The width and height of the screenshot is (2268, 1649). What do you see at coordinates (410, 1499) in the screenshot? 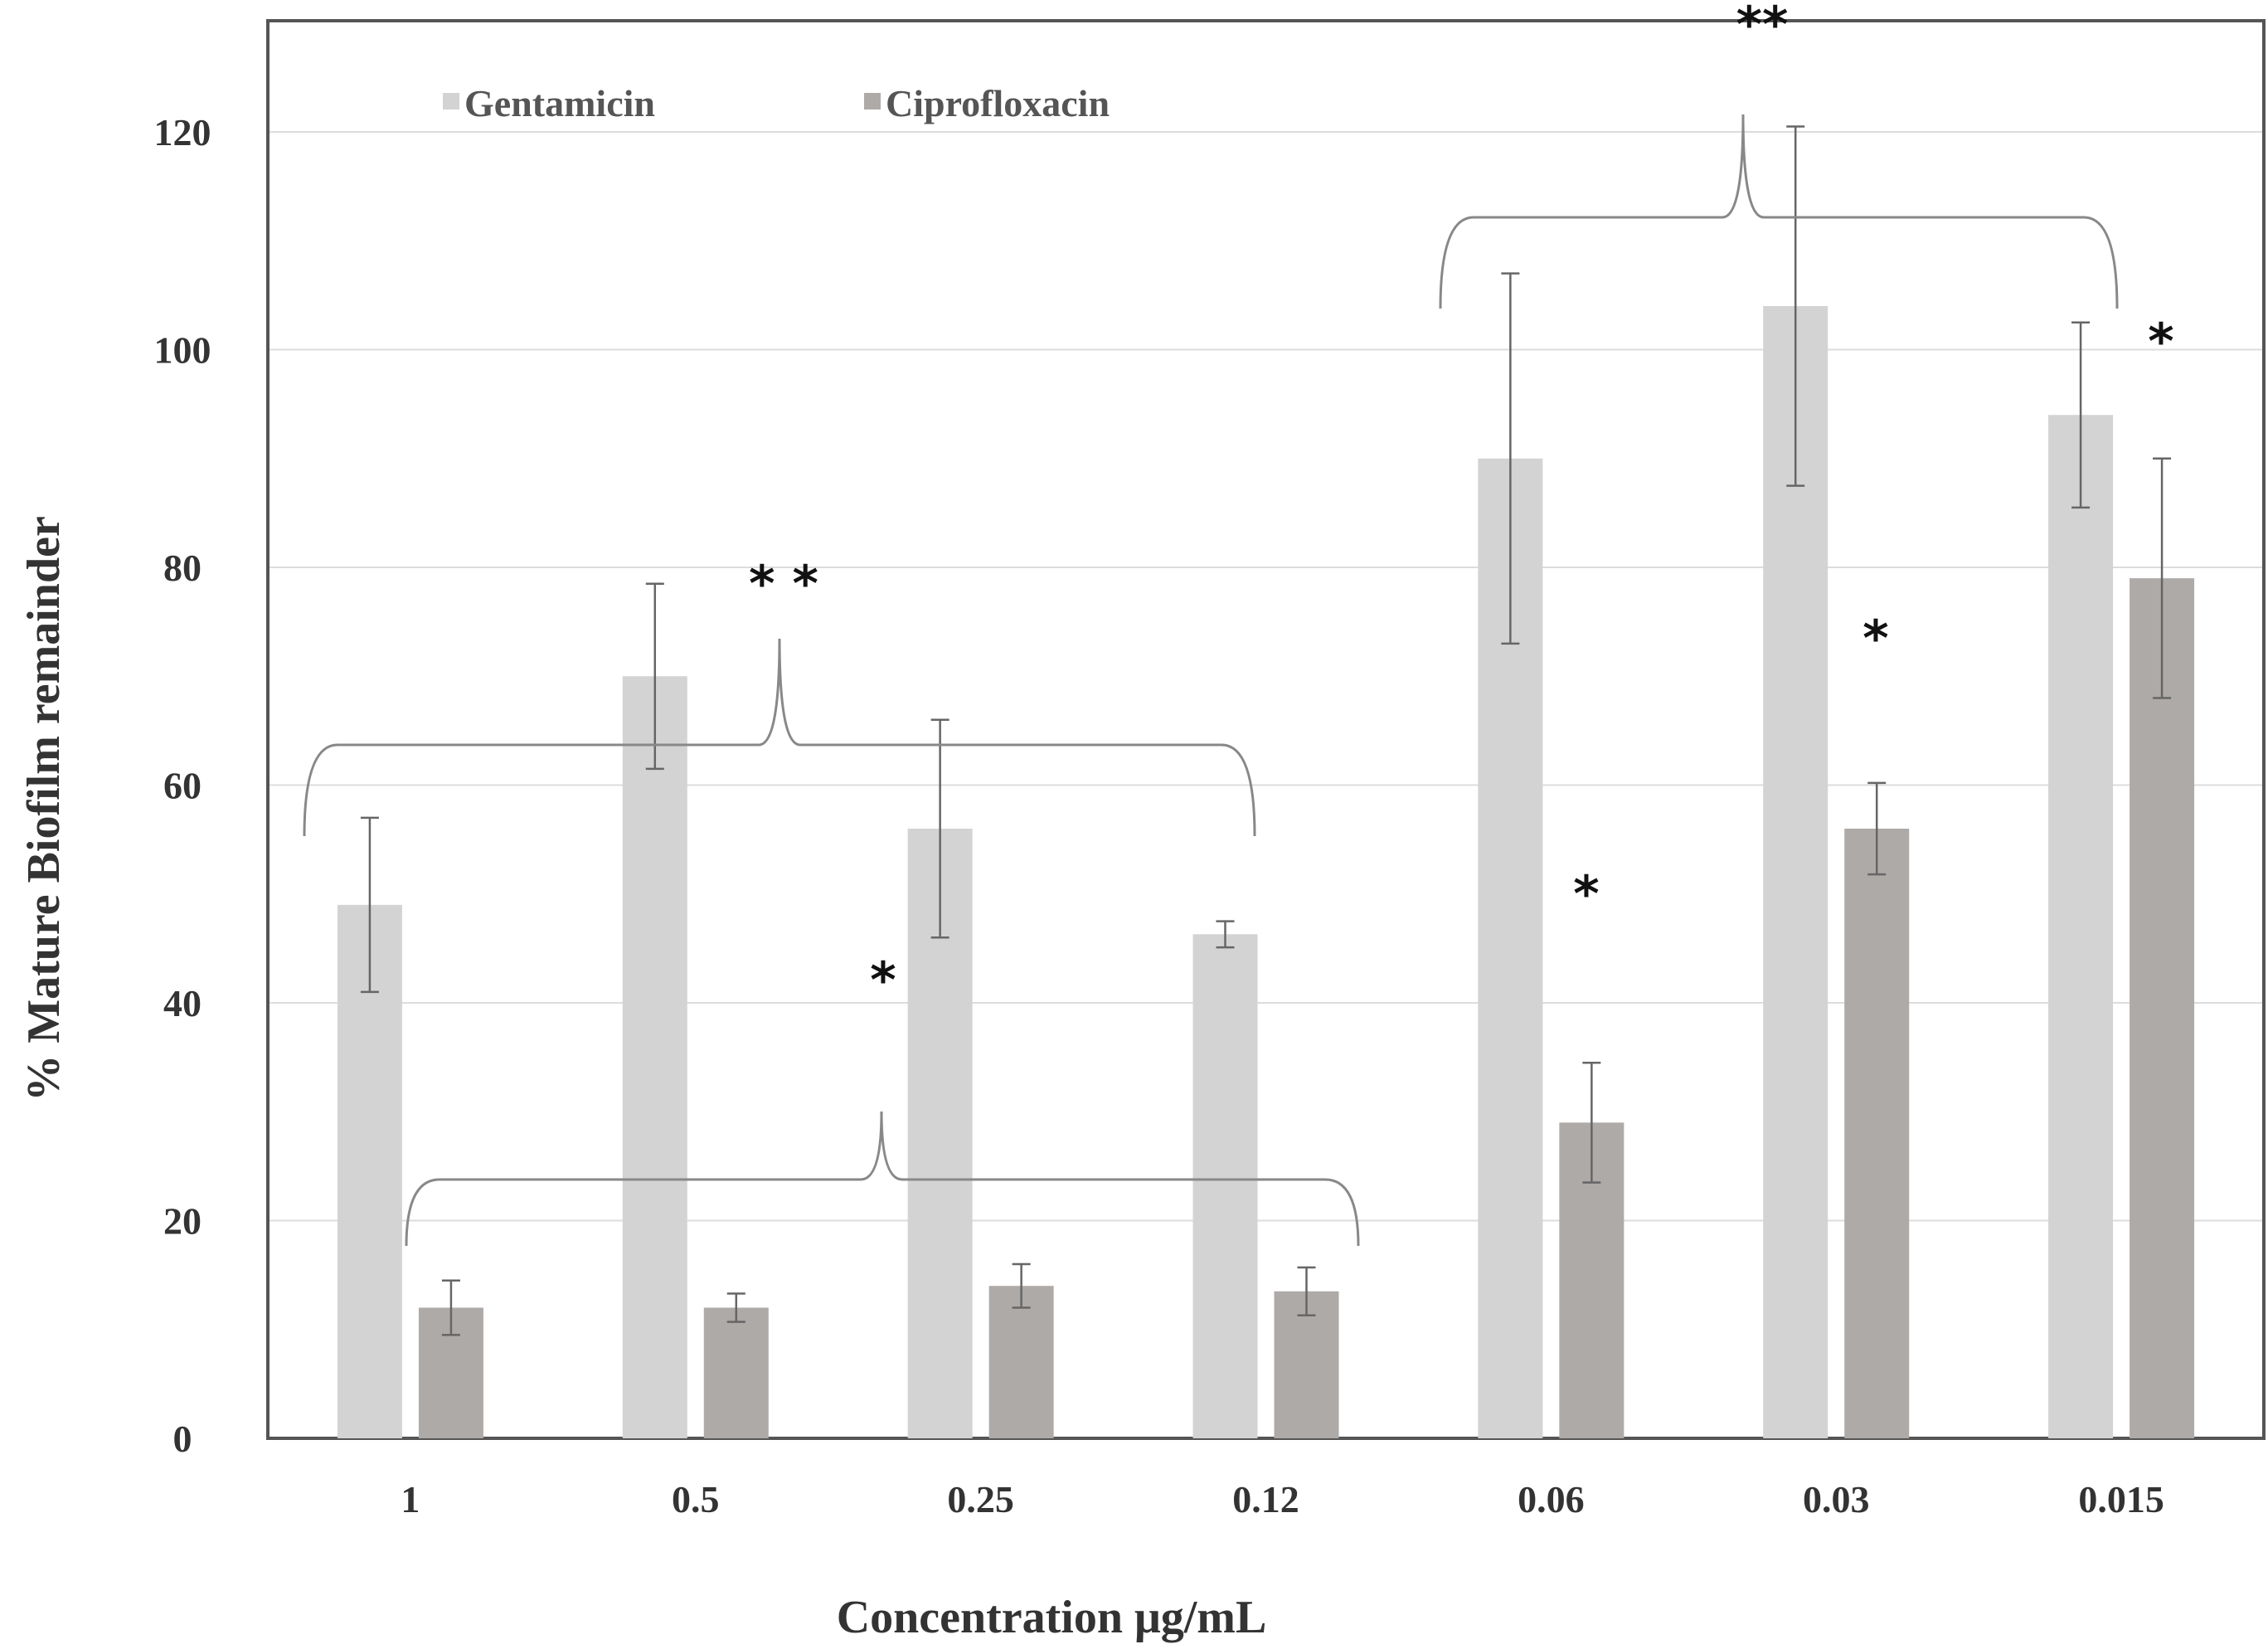
I see `x-tick-label: 1` at bounding box center [410, 1499].